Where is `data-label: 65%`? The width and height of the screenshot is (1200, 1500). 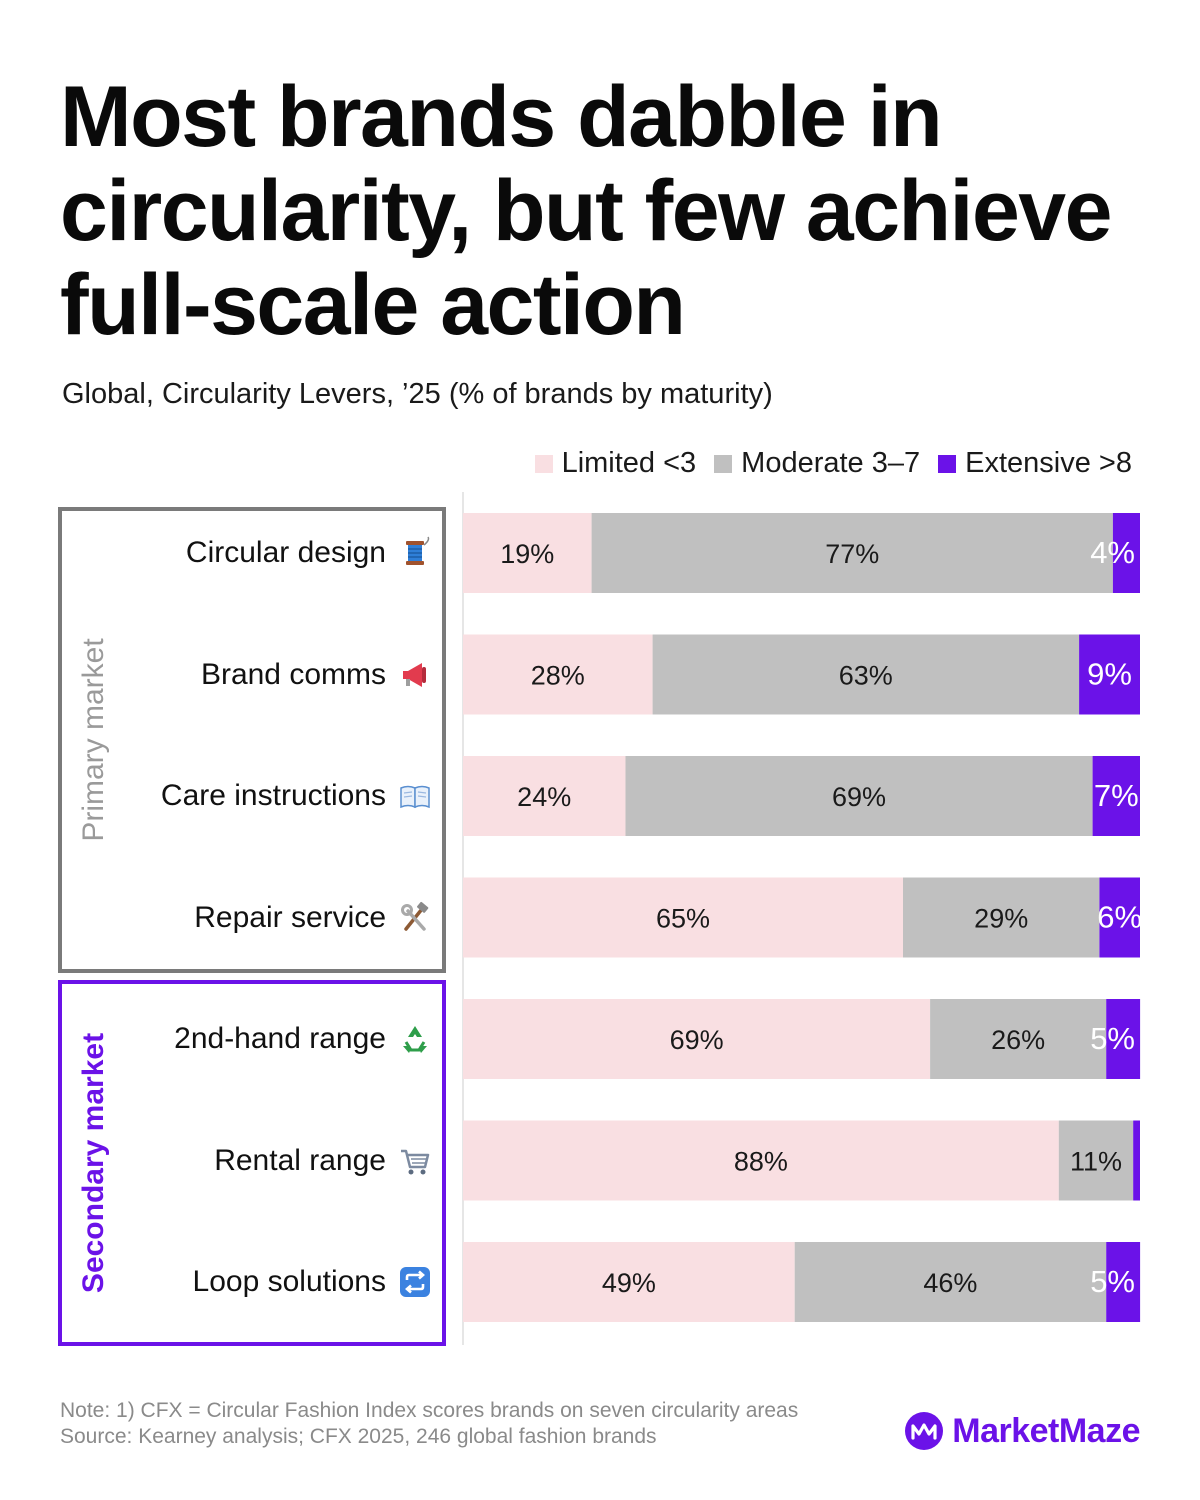
data-label: 65% is located at coordinates (683, 919).